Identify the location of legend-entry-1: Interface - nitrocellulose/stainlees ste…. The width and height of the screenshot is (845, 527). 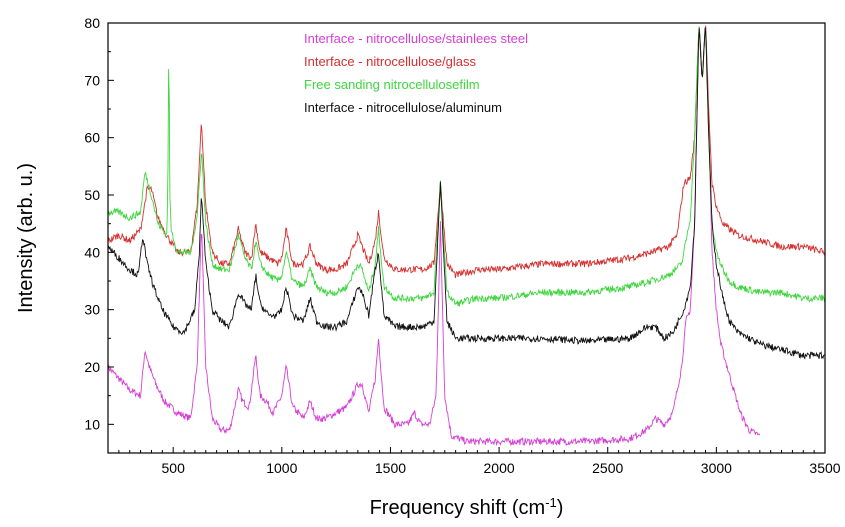
(416, 38).